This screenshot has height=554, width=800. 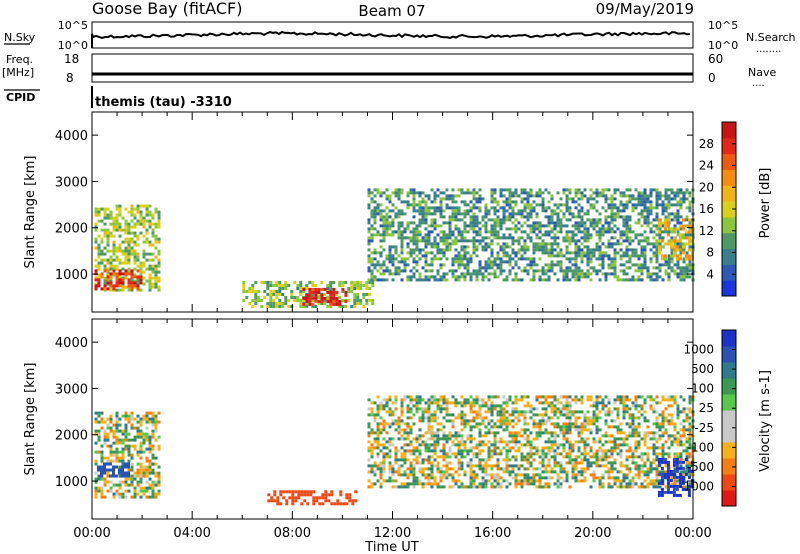 I want to click on velocity-colorbar-frame, so click(x=729, y=418).